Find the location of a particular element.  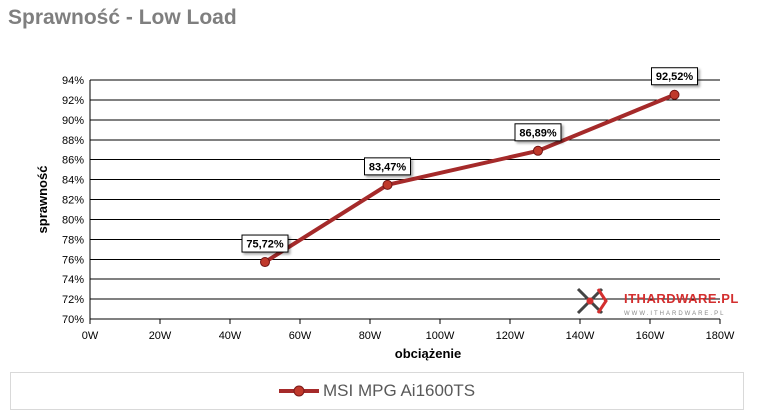

data-label: 83,47% is located at coordinates (388, 167).